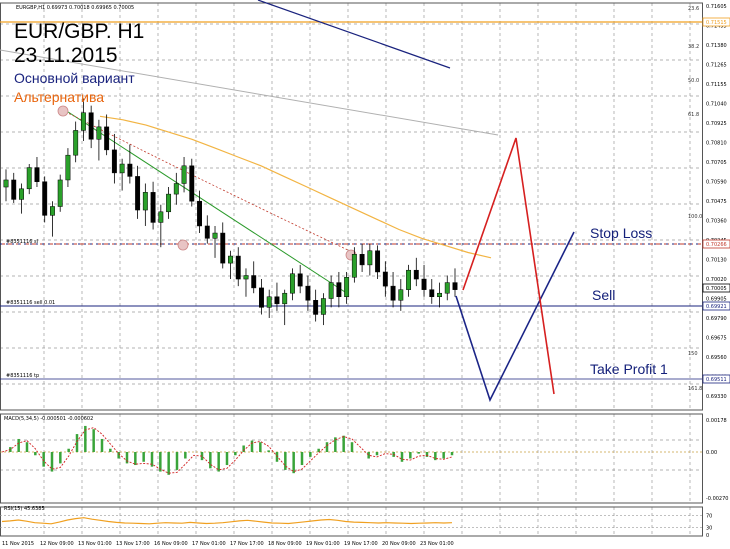  Describe the element at coordinates (285, 544) in the screenshot. I see `x-tick-label: 18 Nov 09:00` at that location.